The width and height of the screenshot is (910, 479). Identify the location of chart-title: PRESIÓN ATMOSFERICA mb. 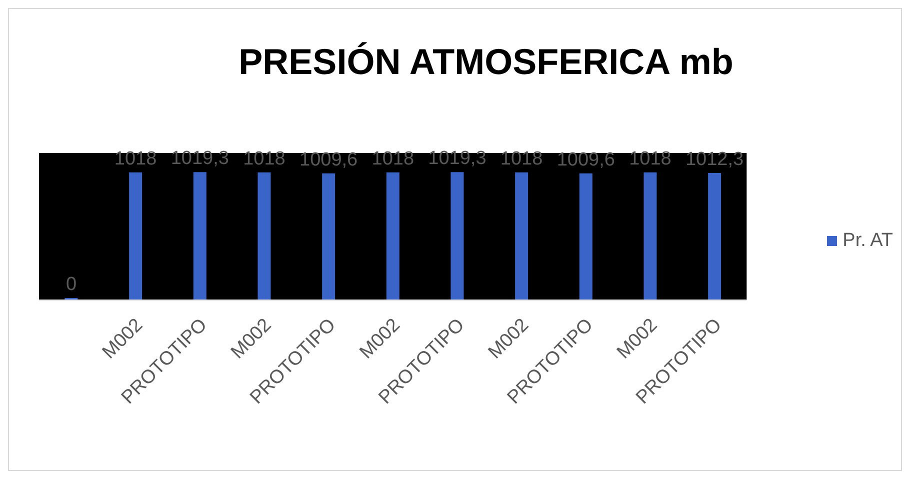
(486, 62).